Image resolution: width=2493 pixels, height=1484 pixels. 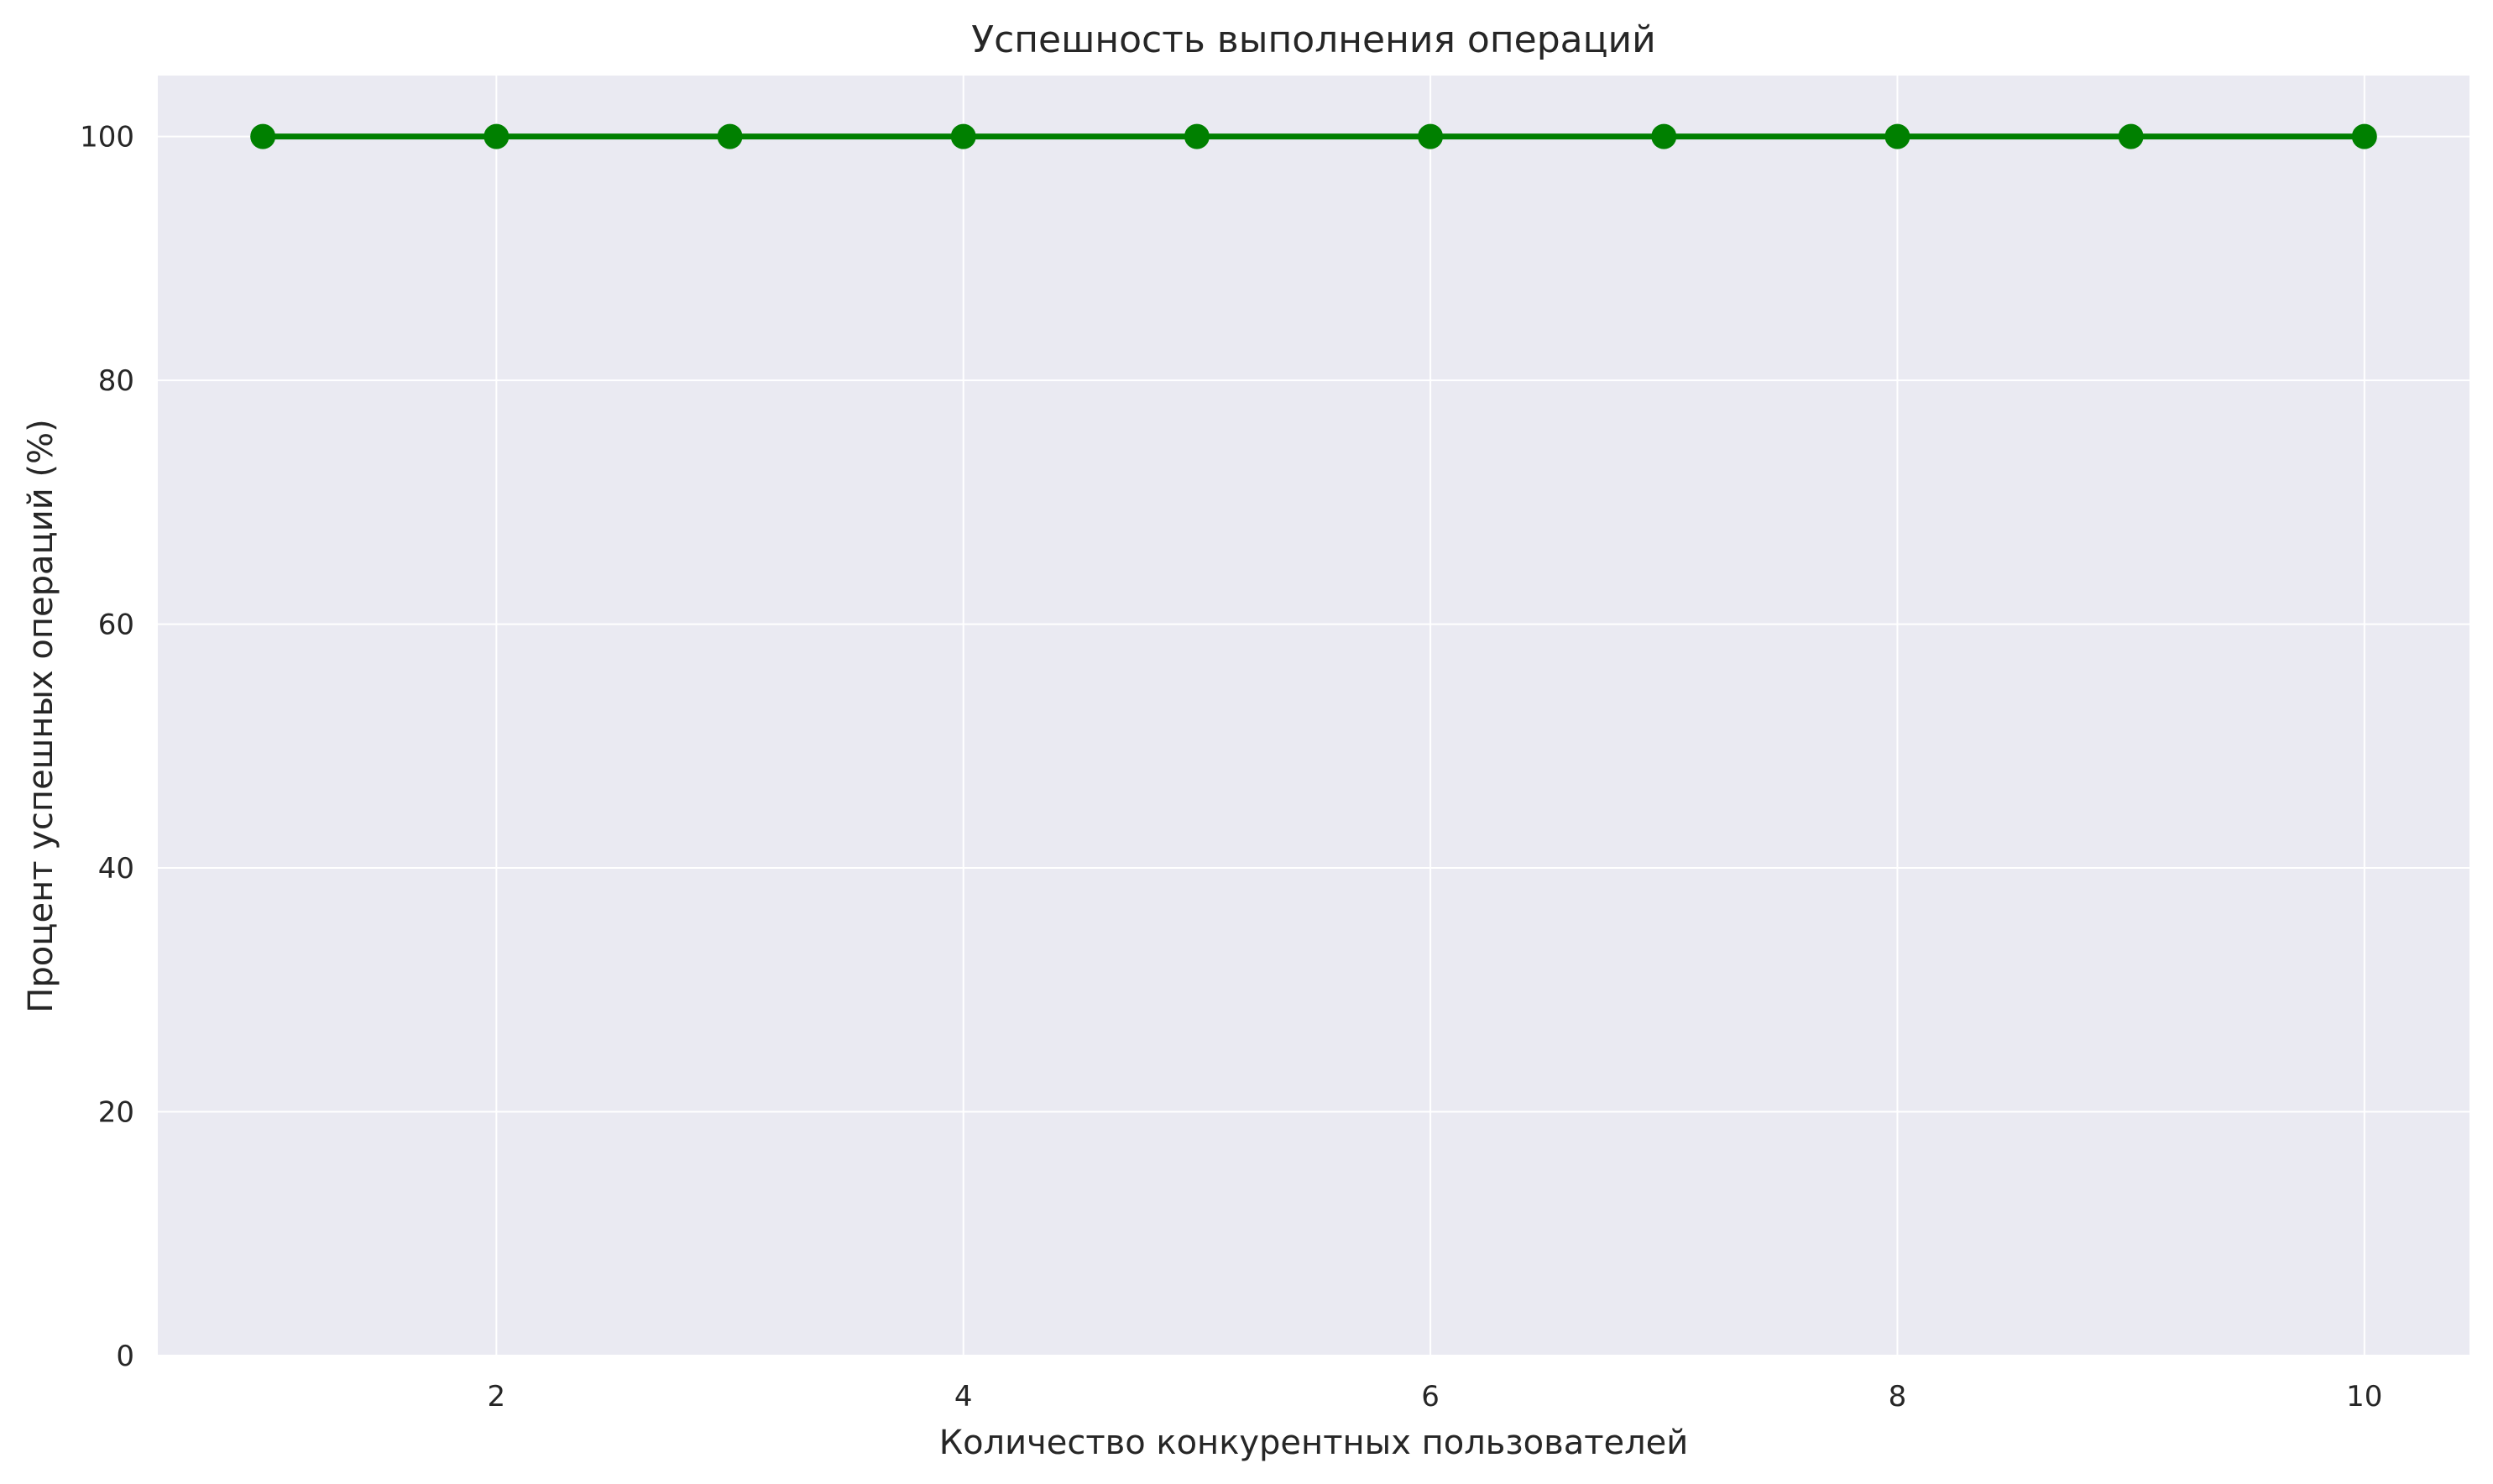 I want to click on y-tick-label: 20, so click(x=116, y=1113).